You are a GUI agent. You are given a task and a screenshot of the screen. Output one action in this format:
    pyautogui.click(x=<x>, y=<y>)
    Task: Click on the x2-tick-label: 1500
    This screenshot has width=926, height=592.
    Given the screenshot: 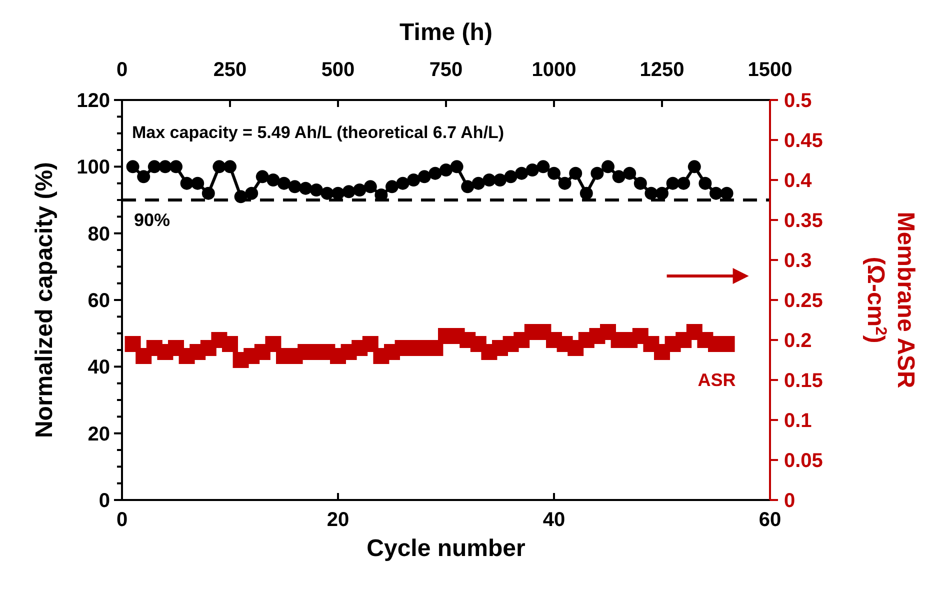 What is the action you would take?
    pyautogui.click(x=770, y=70)
    